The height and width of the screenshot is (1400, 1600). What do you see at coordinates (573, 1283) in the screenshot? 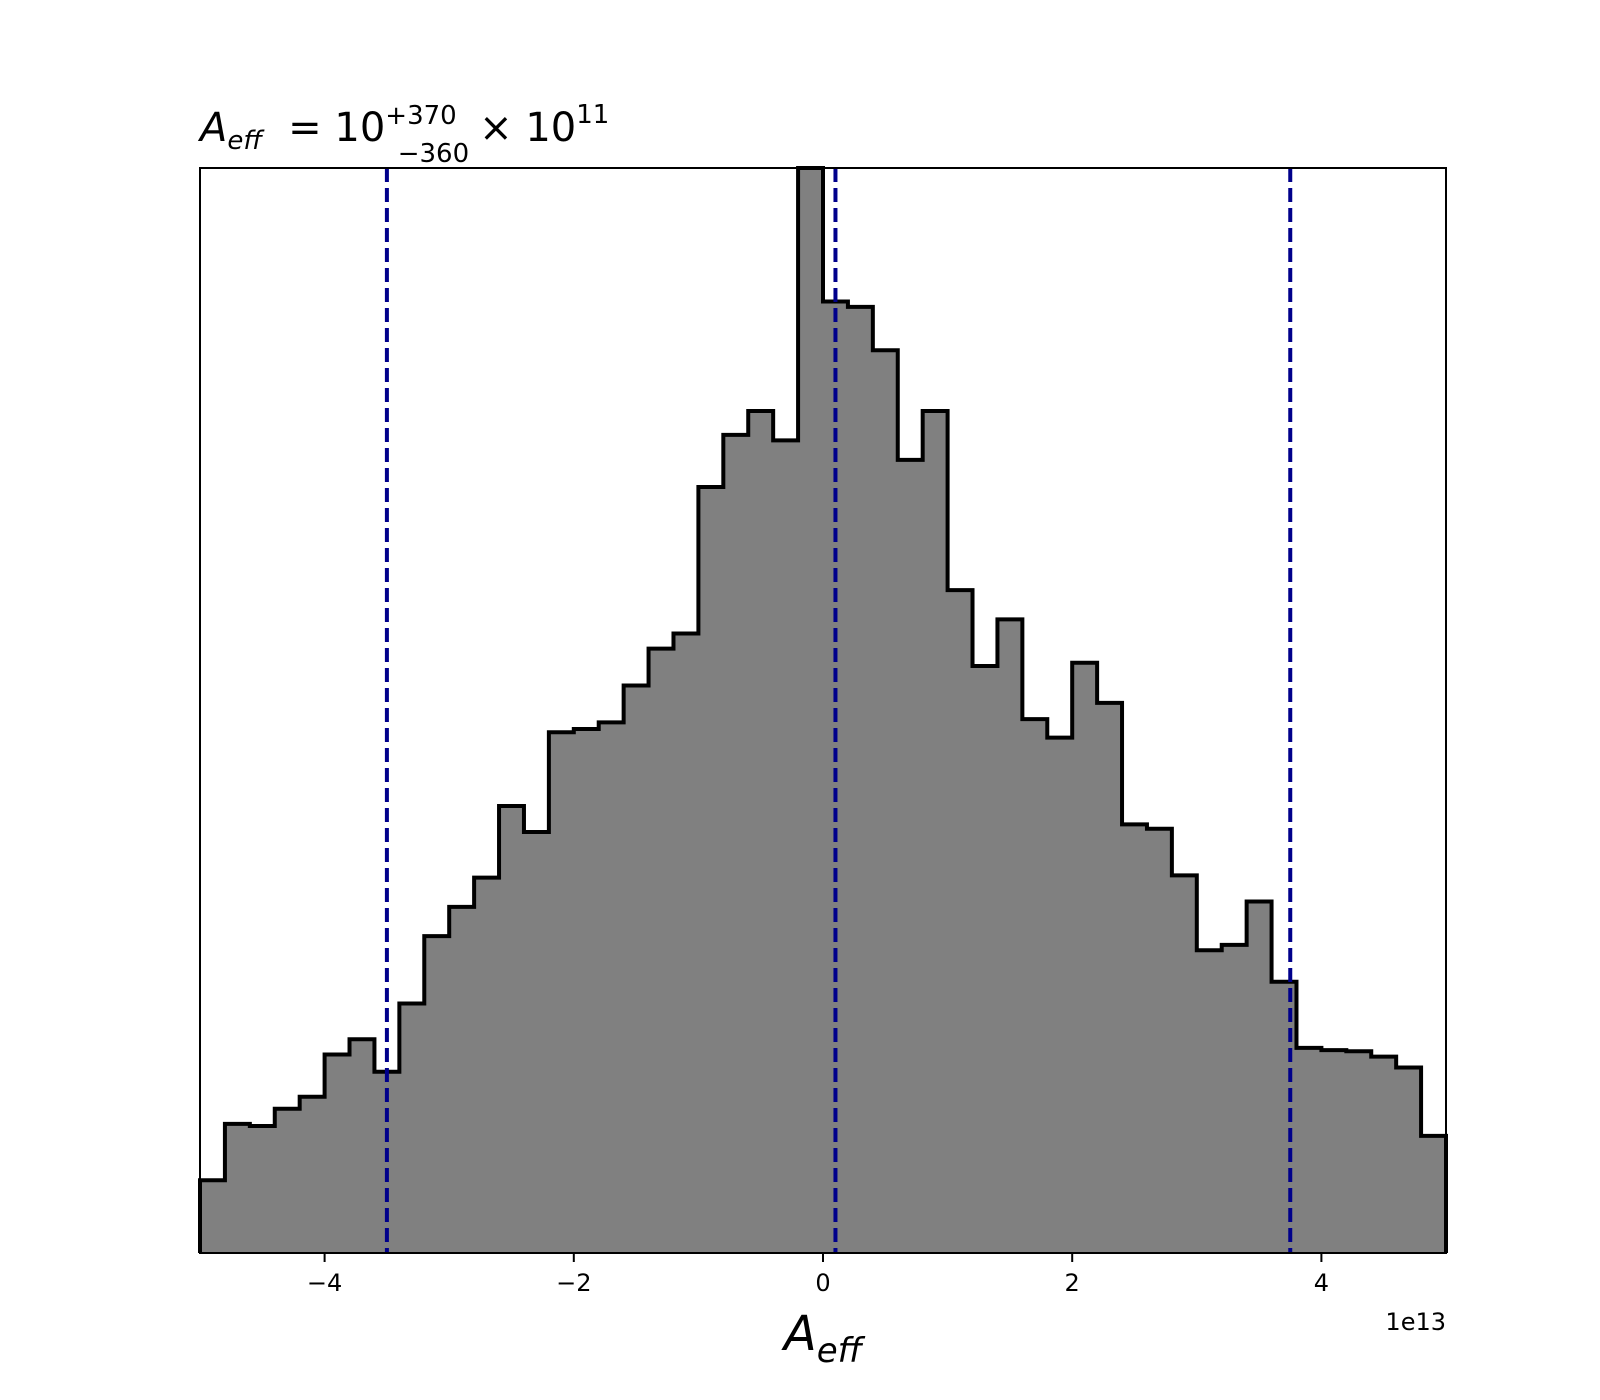
I see `x-tick-label: −2` at bounding box center [573, 1283].